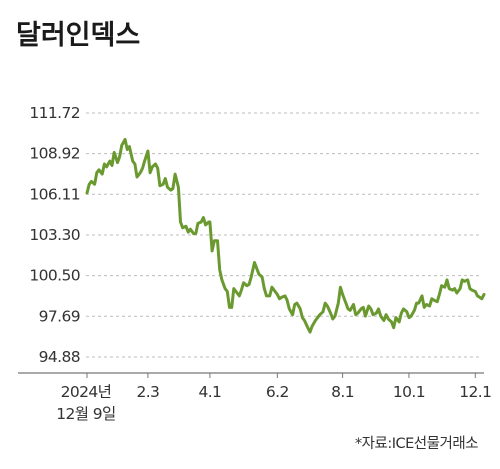 The height and width of the screenshot is (469, 500). What do you see at coordinates (54, 154) in the screenshot?
I see `y-tick-label: 108.92` at bounding box center [54, 154].